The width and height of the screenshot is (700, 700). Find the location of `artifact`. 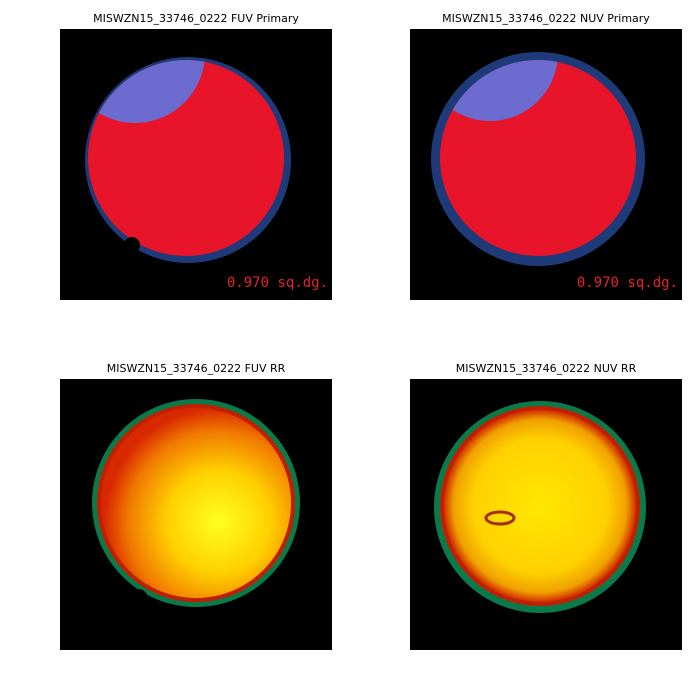

artifact is located at coordinates (500, 518).